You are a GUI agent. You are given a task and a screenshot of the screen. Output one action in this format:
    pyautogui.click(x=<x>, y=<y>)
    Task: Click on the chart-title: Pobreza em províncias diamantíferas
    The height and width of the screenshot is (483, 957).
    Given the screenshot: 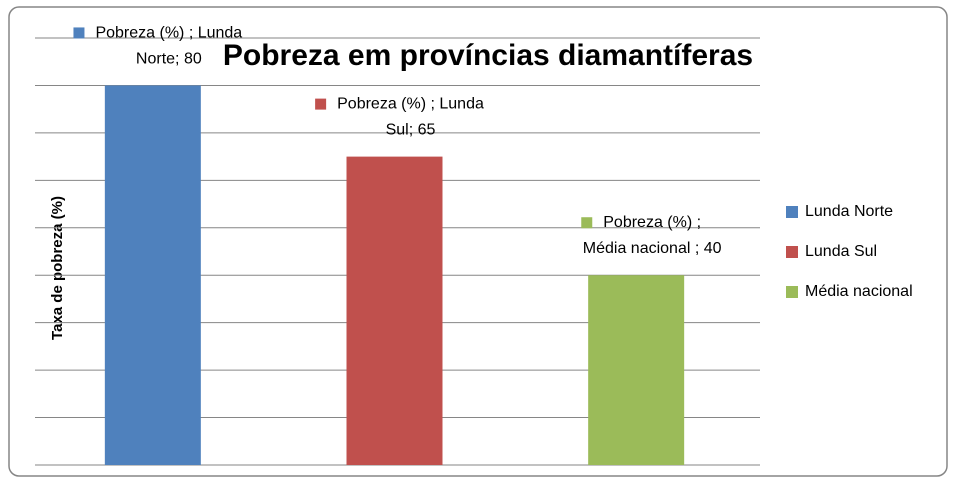 What is the action you would take?
    pyautogui.click(x=488, y=55)
    